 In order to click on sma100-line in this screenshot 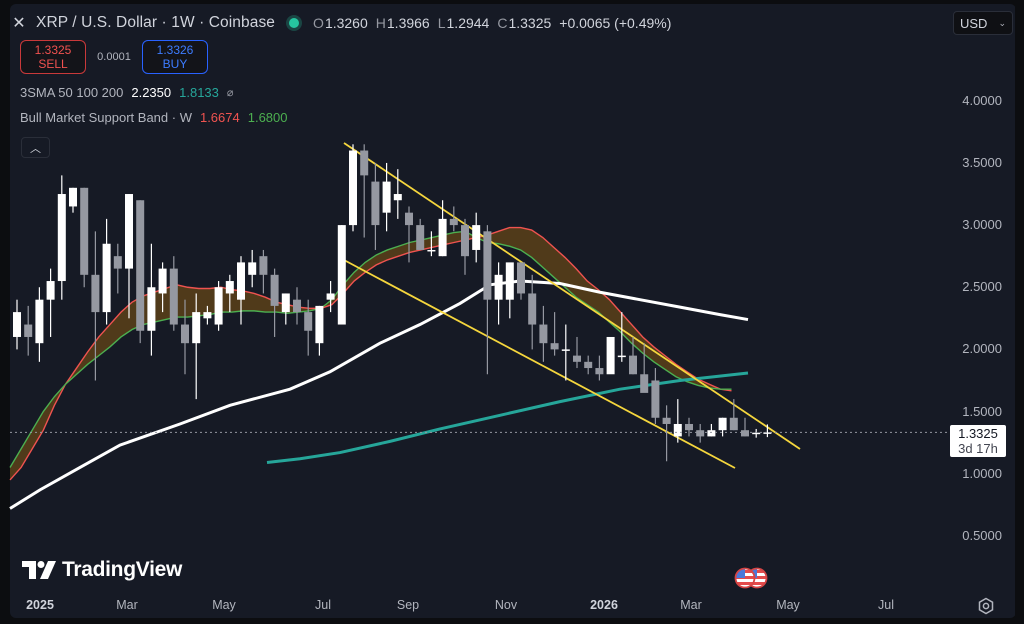, I will do `click(507, 418)`.